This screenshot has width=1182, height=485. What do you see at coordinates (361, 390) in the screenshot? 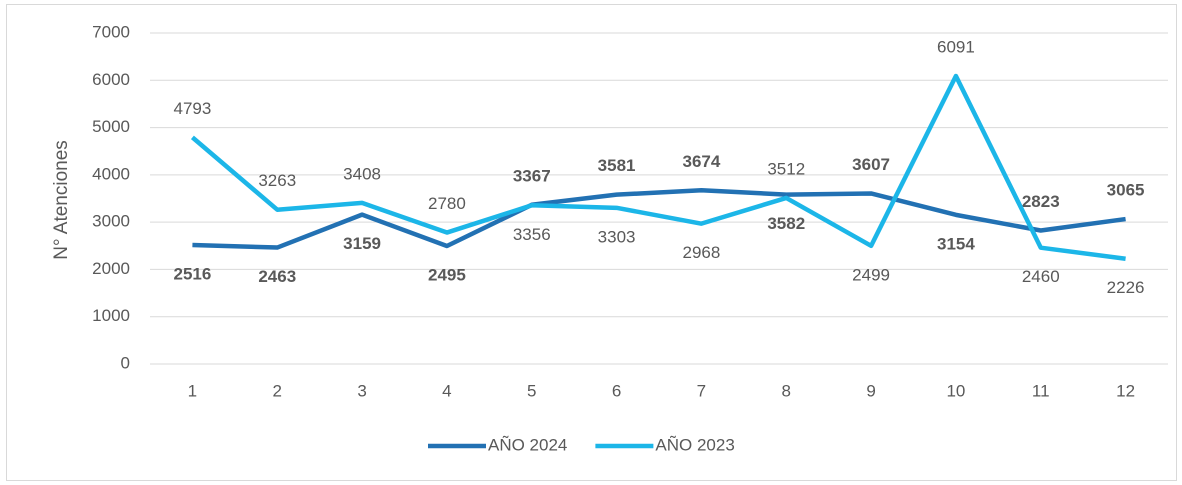
I see `x-tick-label: 3` at bounding box center [361, 390].